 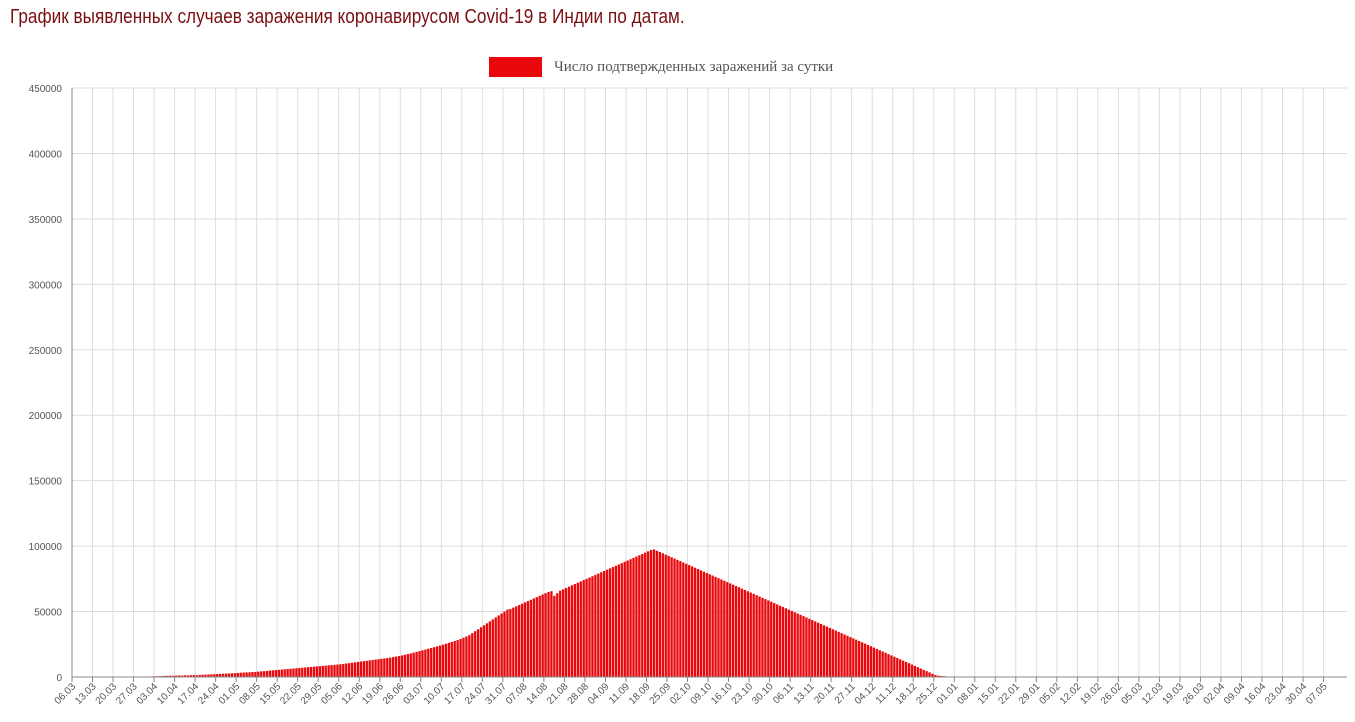 I want to click on x-tick-label: 10.04, so click(x=168, y=694).